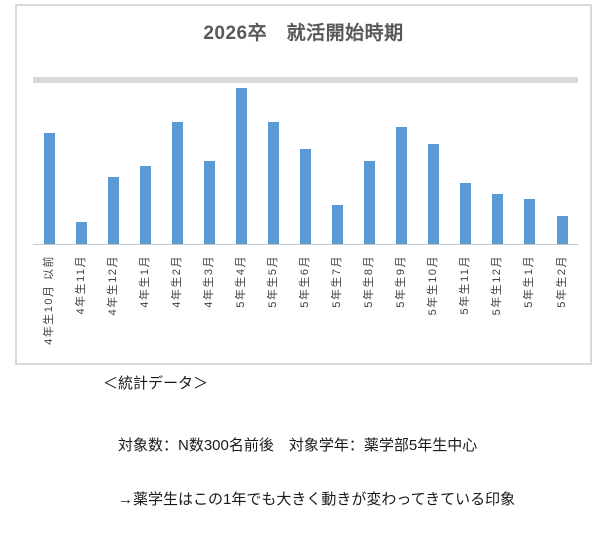 The height and width of the screenshot is (545, 605). Describe the element at coordinates (272, 281) in the screenshot. I see `x-axis-label: 5年生5月` at that location.